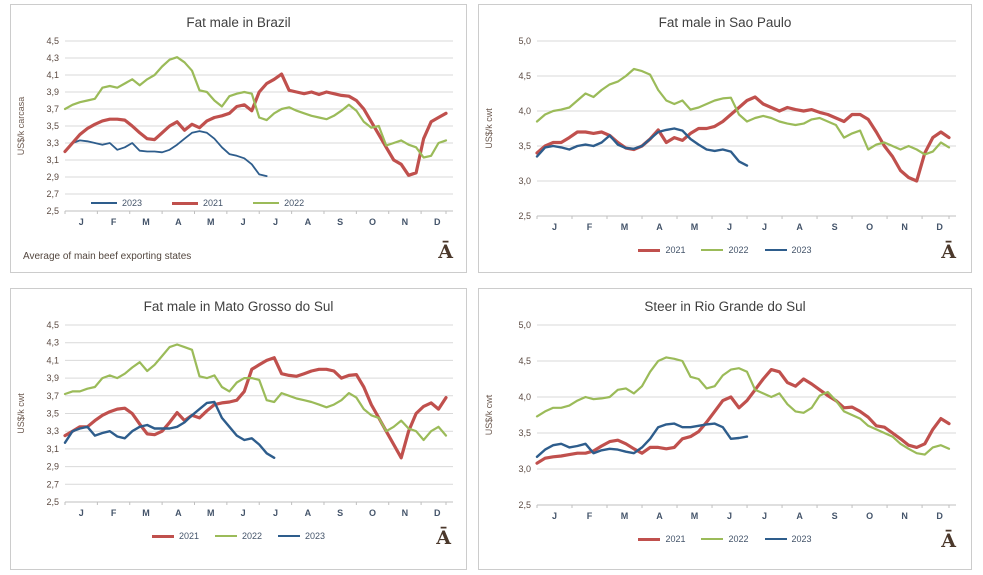 This screenshot has height=575, width=983. Describe the element at coordinates (725, 22) in the screenshot. I see `chart-title: Fat male in Sao Paulo` at that location.